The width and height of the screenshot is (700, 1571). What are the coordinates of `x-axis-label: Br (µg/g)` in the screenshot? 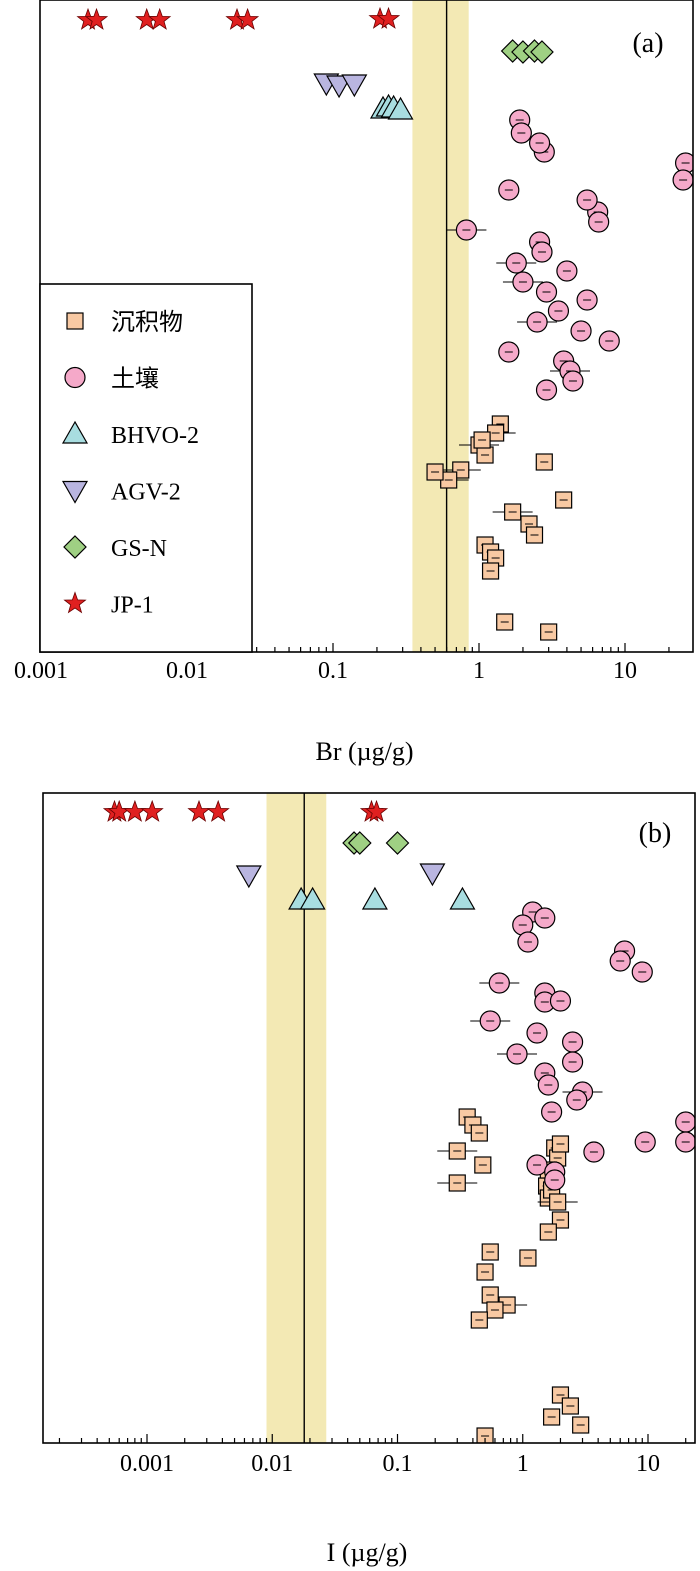 It's located at (364, 751).